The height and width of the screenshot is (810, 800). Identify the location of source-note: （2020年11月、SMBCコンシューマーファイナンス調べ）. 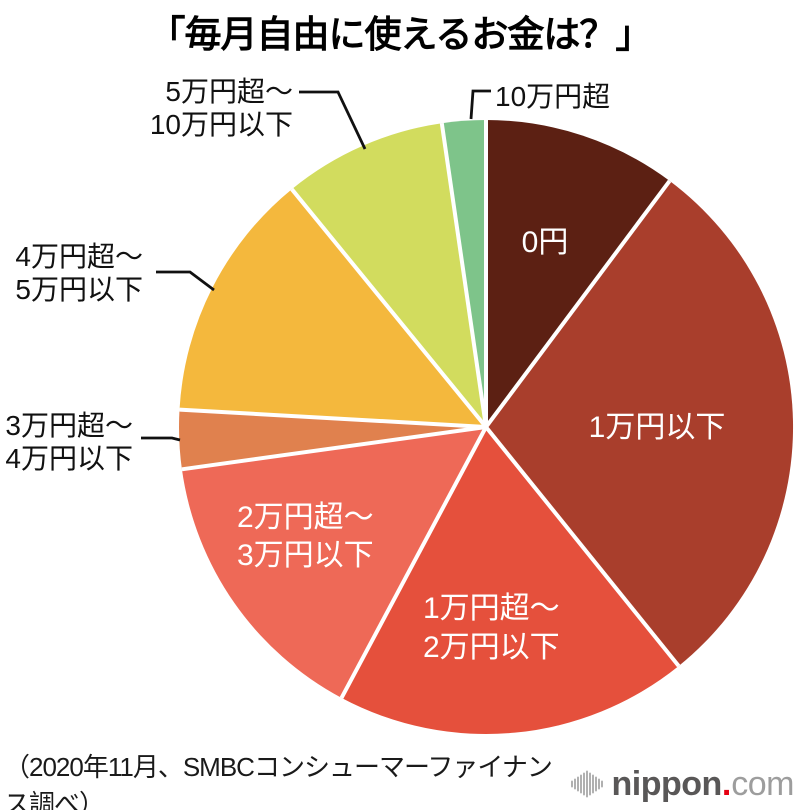
(278, 781).